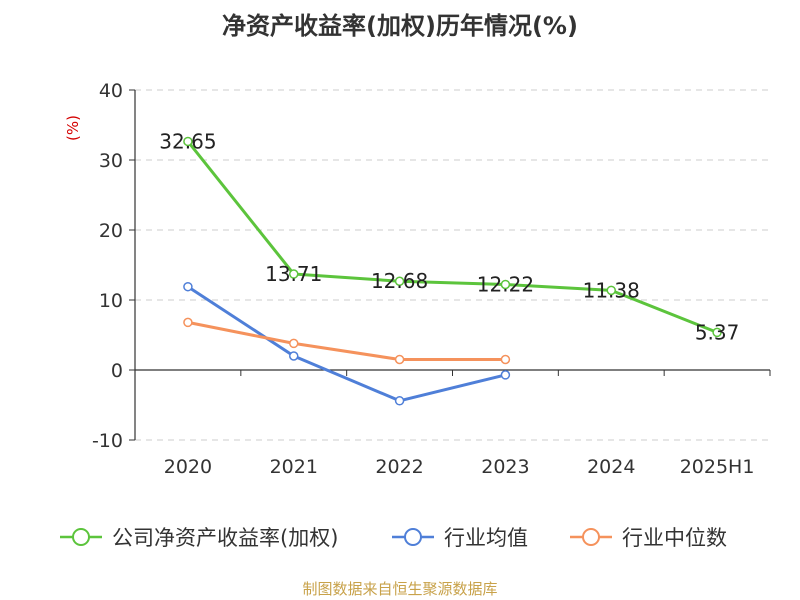 Image resolution: width=800 pixels, height=600 pixels. I want to click on x-tick-label: 2022, so click(399, 467).